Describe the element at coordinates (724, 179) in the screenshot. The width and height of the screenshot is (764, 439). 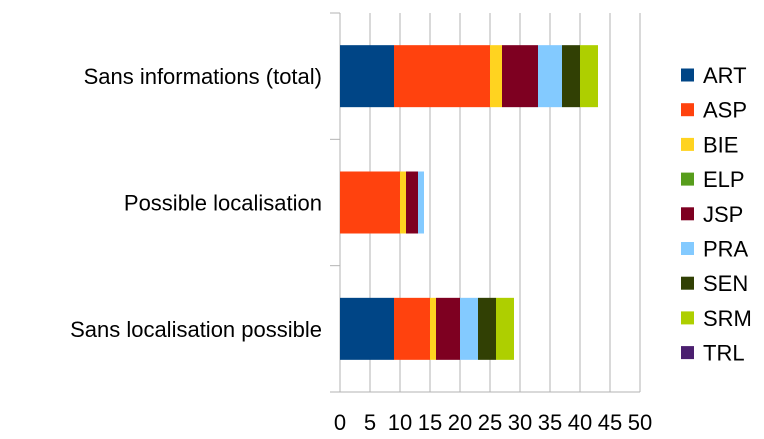
I see `legend-label-elp: ELP` at that location.